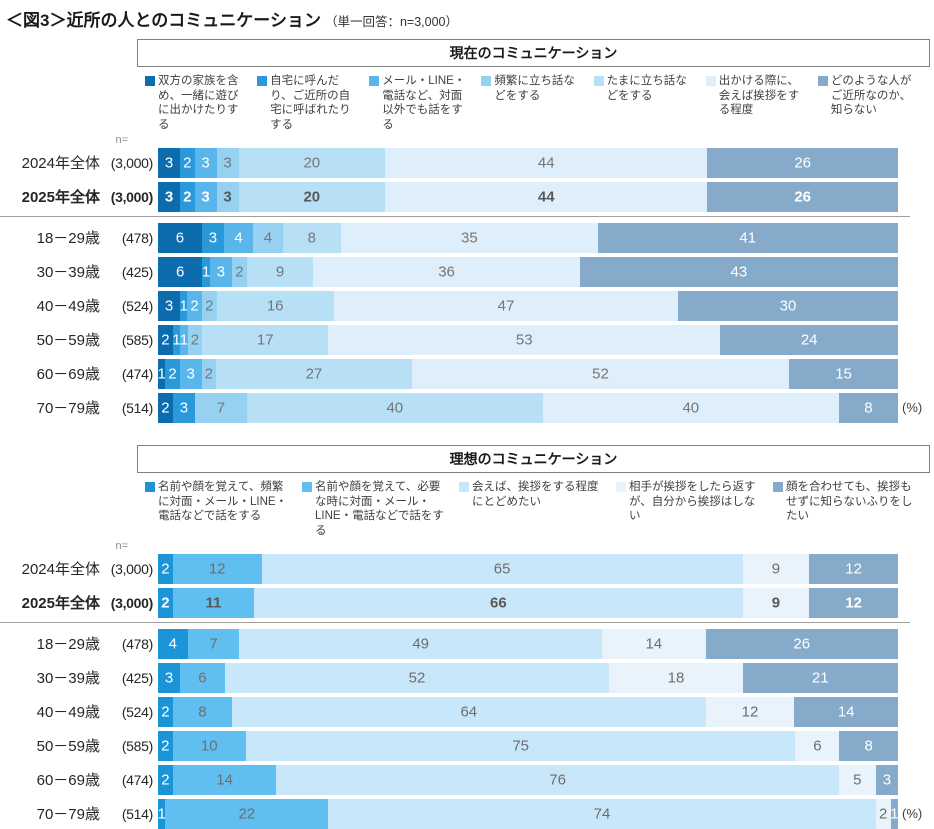 This screenshot has width=934, height=829. I want to click on bar-segment: 64, so click(468, 711).